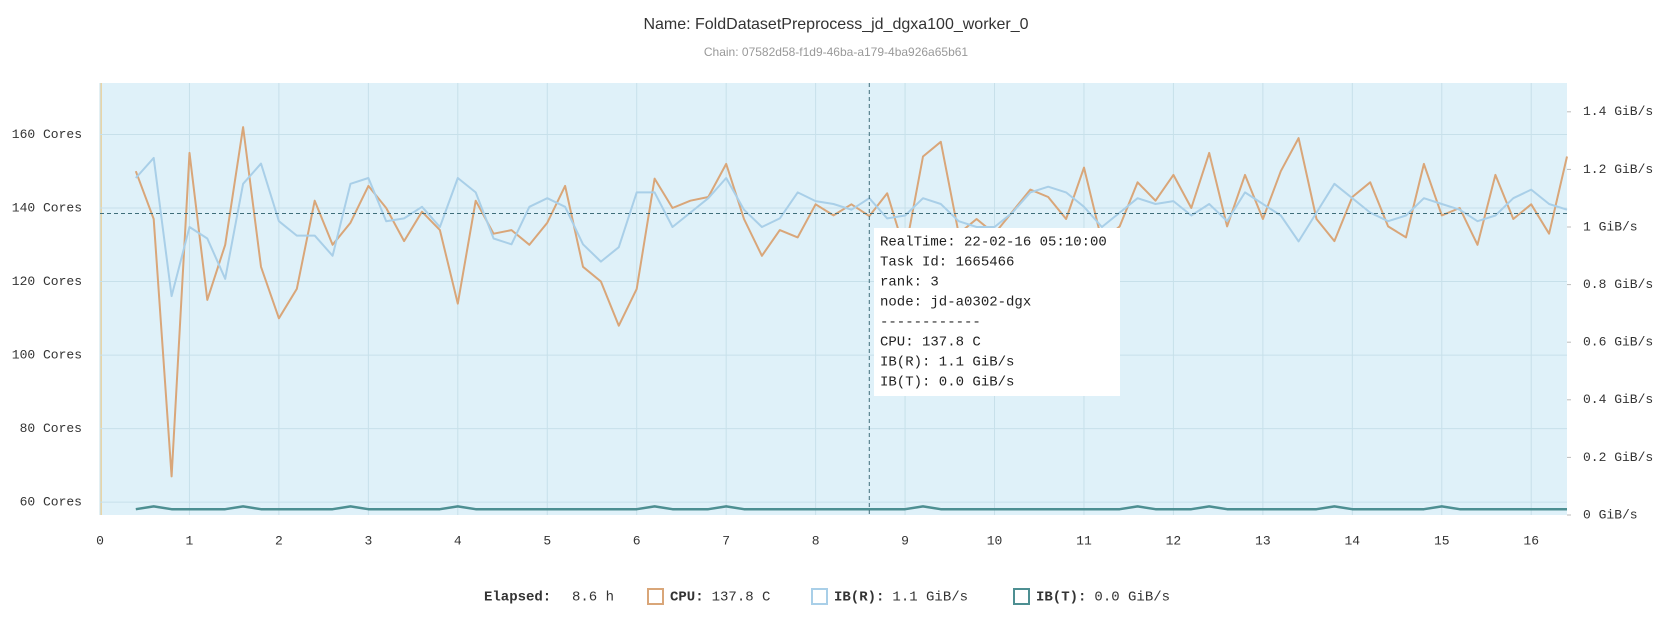  Describe the element at coordinates (1442, 540) in the screenshot. I see `x-tick-label: 15` at that location.